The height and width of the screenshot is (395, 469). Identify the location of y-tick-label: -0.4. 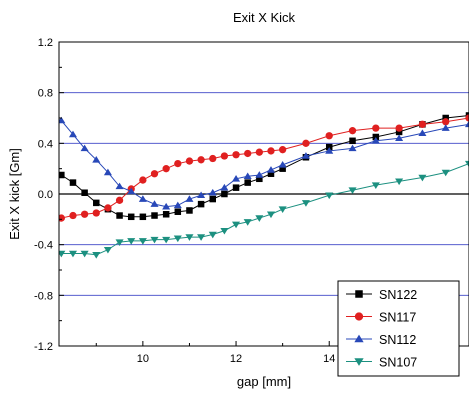
(43, 246).